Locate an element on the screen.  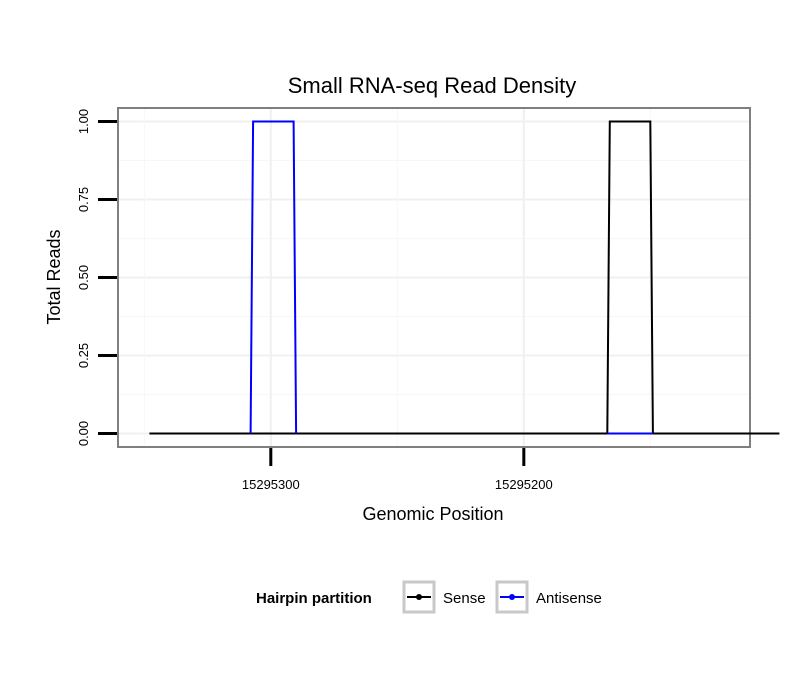
legend: Hairpin partition Sense Antisense is located at coordinates (429, 597).